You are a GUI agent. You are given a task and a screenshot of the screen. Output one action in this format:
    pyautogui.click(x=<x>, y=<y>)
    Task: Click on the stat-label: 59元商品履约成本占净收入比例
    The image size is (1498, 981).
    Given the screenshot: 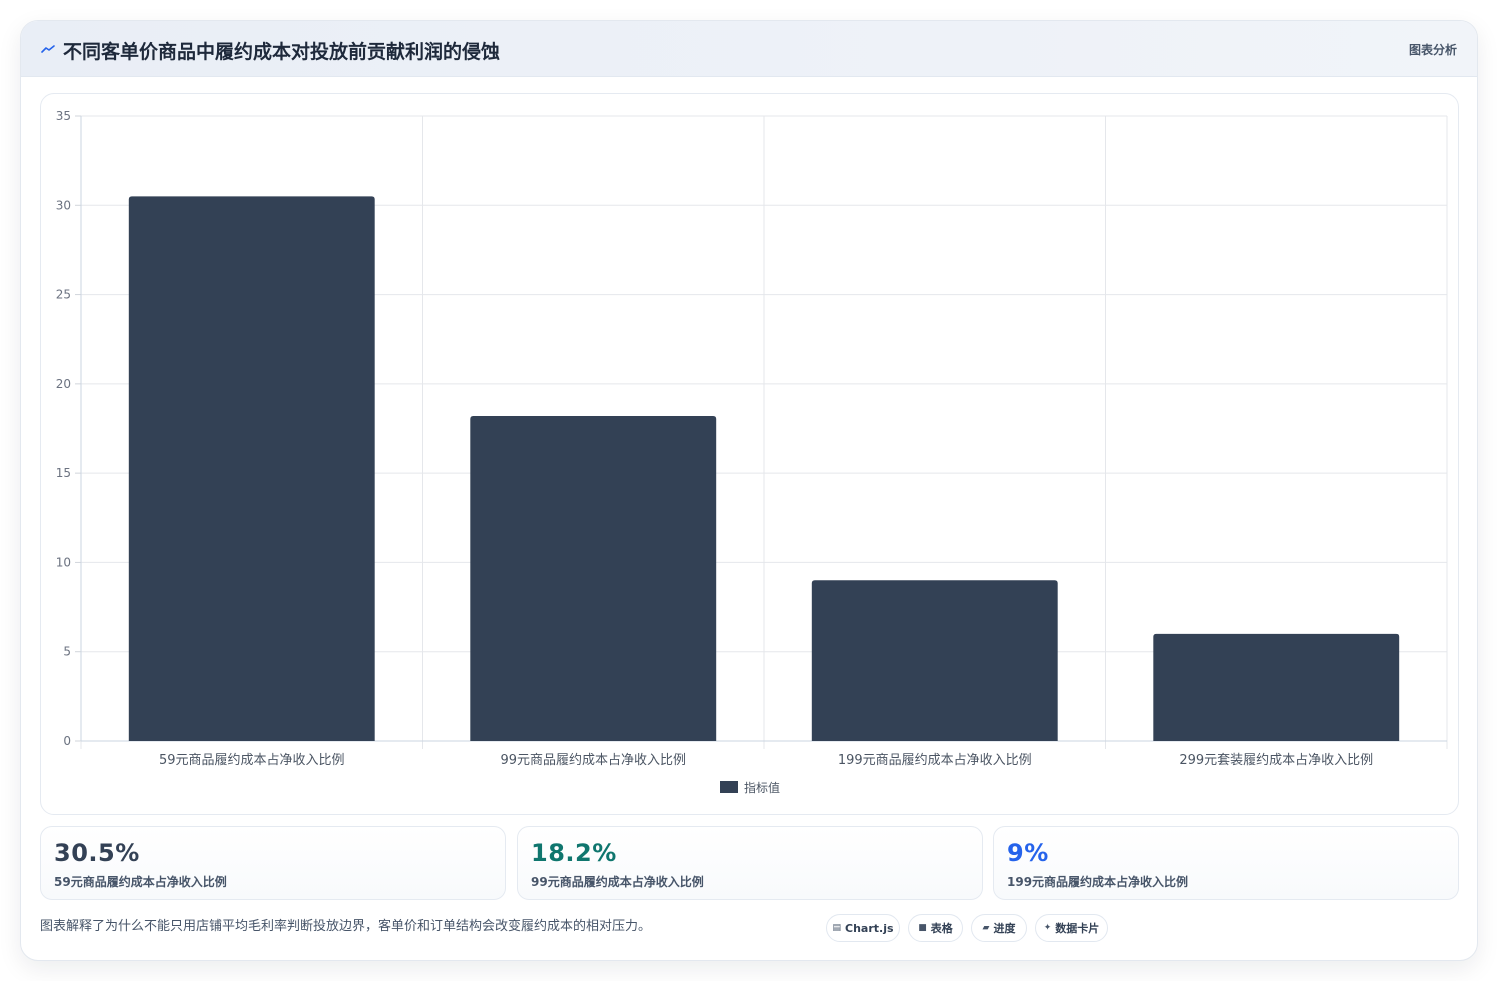 What is the action you would take?
    pyautogui.click(x=140, y=882)
    